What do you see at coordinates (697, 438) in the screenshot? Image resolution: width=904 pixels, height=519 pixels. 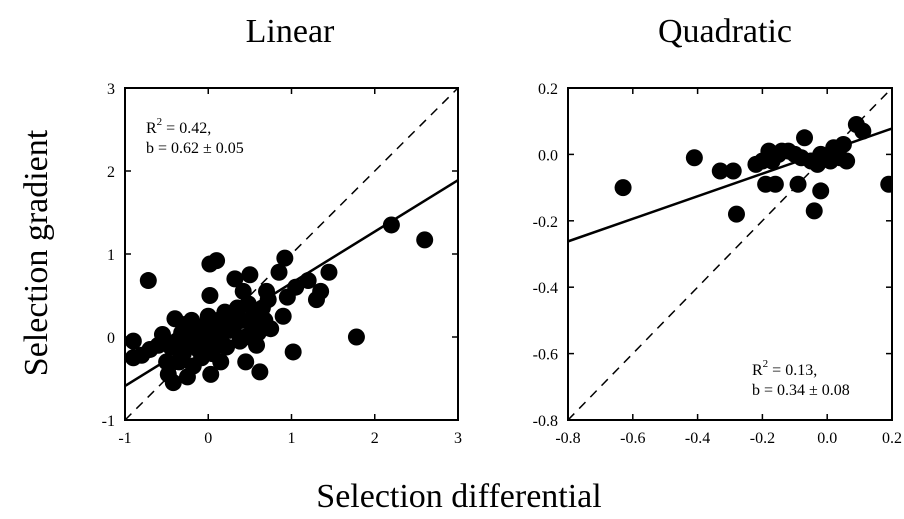 I see `x-tick-label: -0.4` at bounding box center [697, 438].